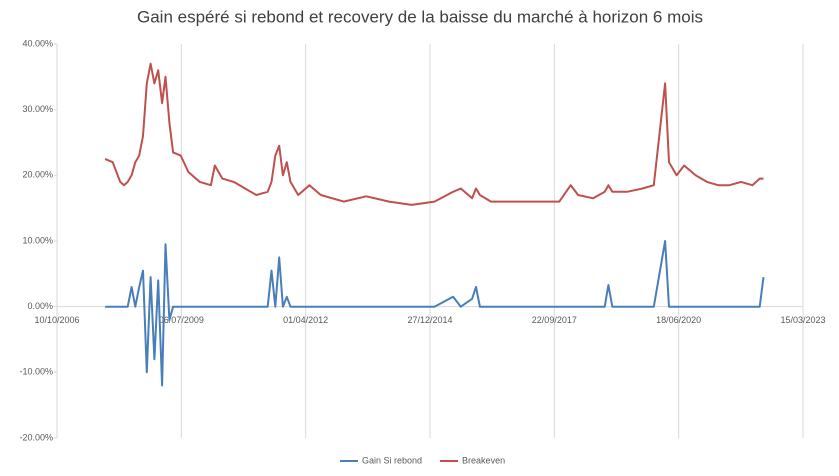 Image resolution: width=839 pixels, height=476 pixels. Describe the element at coordinates (392, 460) in the screenshot. I see `legend-label: Gain Si rebond` at that location.